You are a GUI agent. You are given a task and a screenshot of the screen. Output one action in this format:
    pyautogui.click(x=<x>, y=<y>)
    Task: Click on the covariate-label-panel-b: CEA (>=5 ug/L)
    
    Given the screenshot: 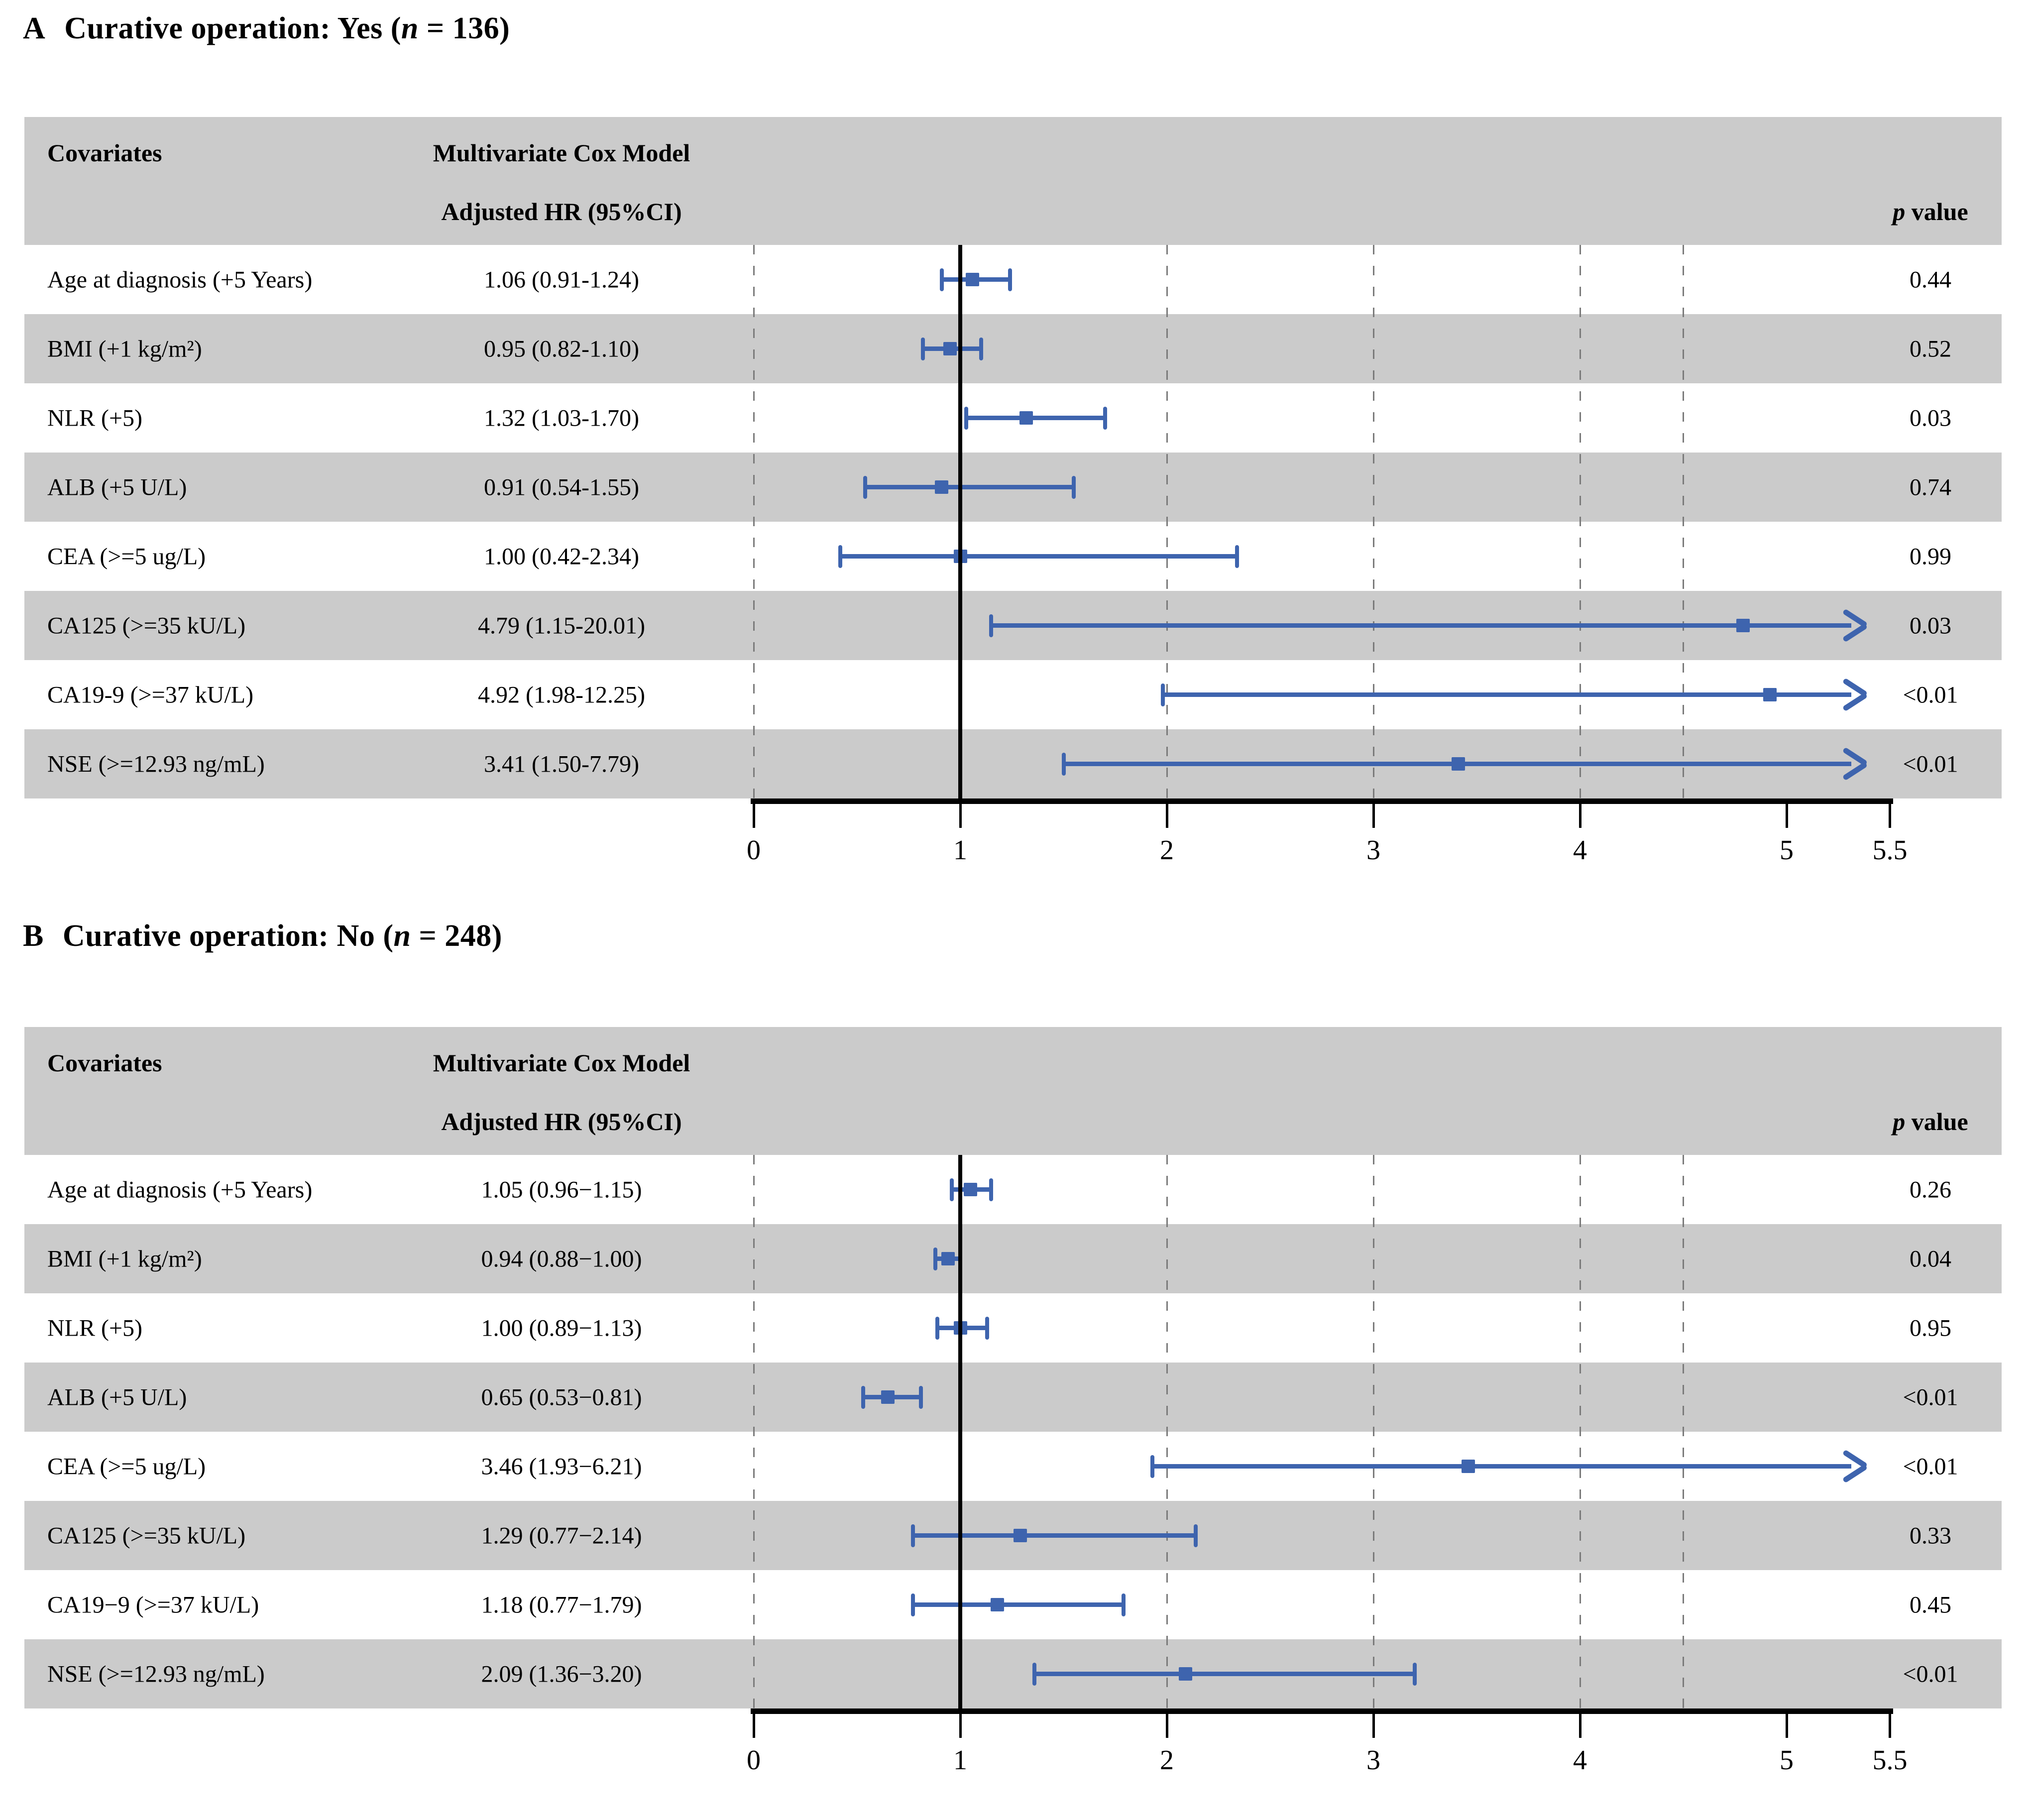 What is the action you would take?
    pyautogui.click(x=126, y=1466)
    